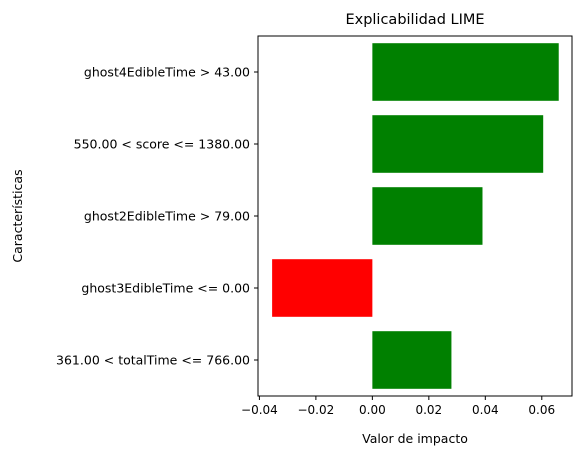  What do you see at coordinates (259, 410) in the screenshot?
I see `x-tick-label-0: −0.04` at bounding box center [259, 410].